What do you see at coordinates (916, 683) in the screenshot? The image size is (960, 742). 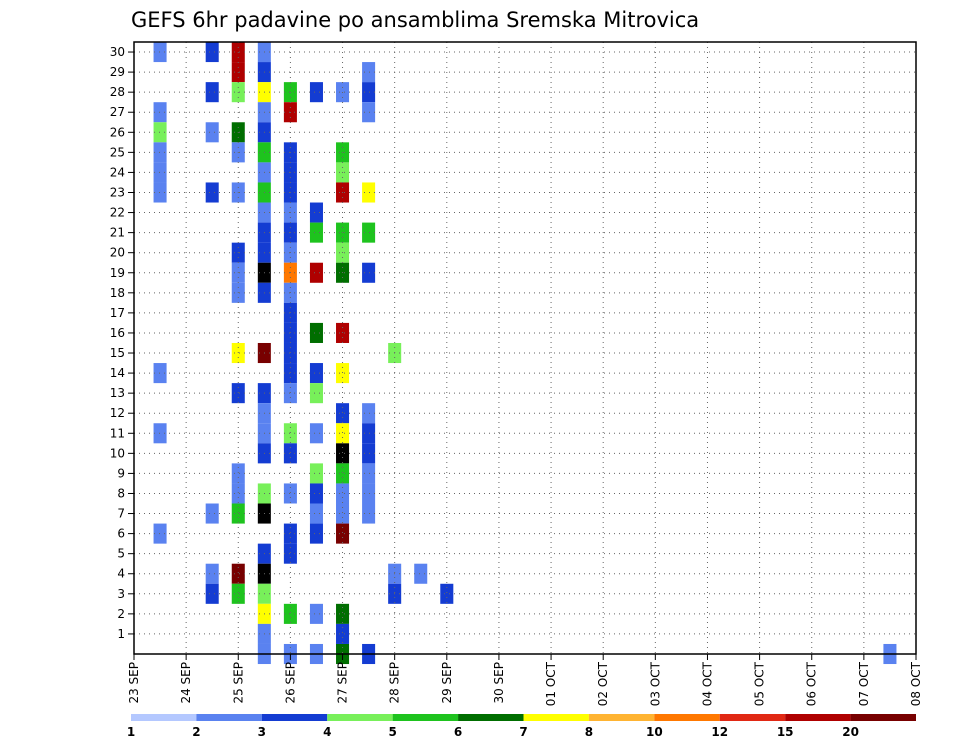 I see `x-tick-label: 08 OCT` at bounding box center [916, 683].